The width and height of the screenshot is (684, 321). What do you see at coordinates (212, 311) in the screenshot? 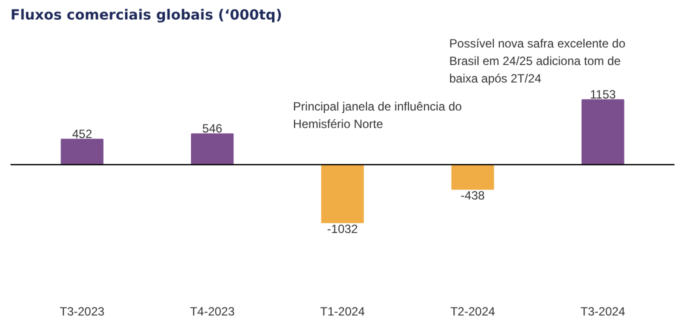
I see `x-tick-label: T4-2023` at bounding box center [212, 311].